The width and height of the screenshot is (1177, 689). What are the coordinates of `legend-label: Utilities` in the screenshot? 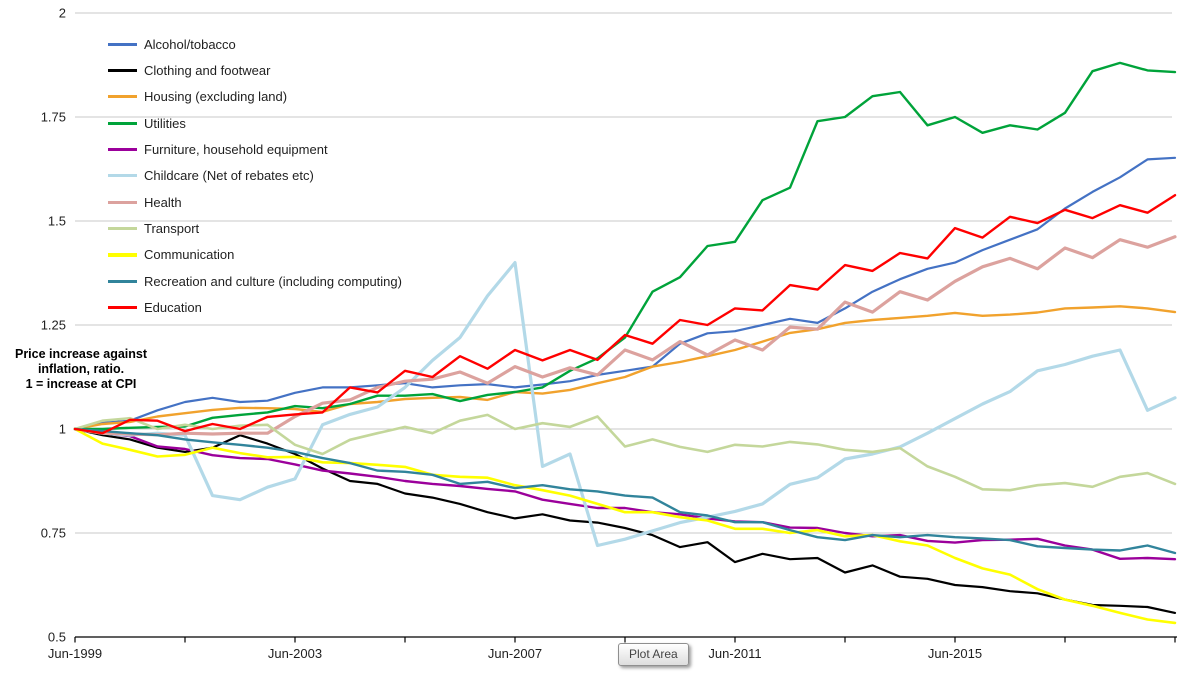 It's located at (165, 123).